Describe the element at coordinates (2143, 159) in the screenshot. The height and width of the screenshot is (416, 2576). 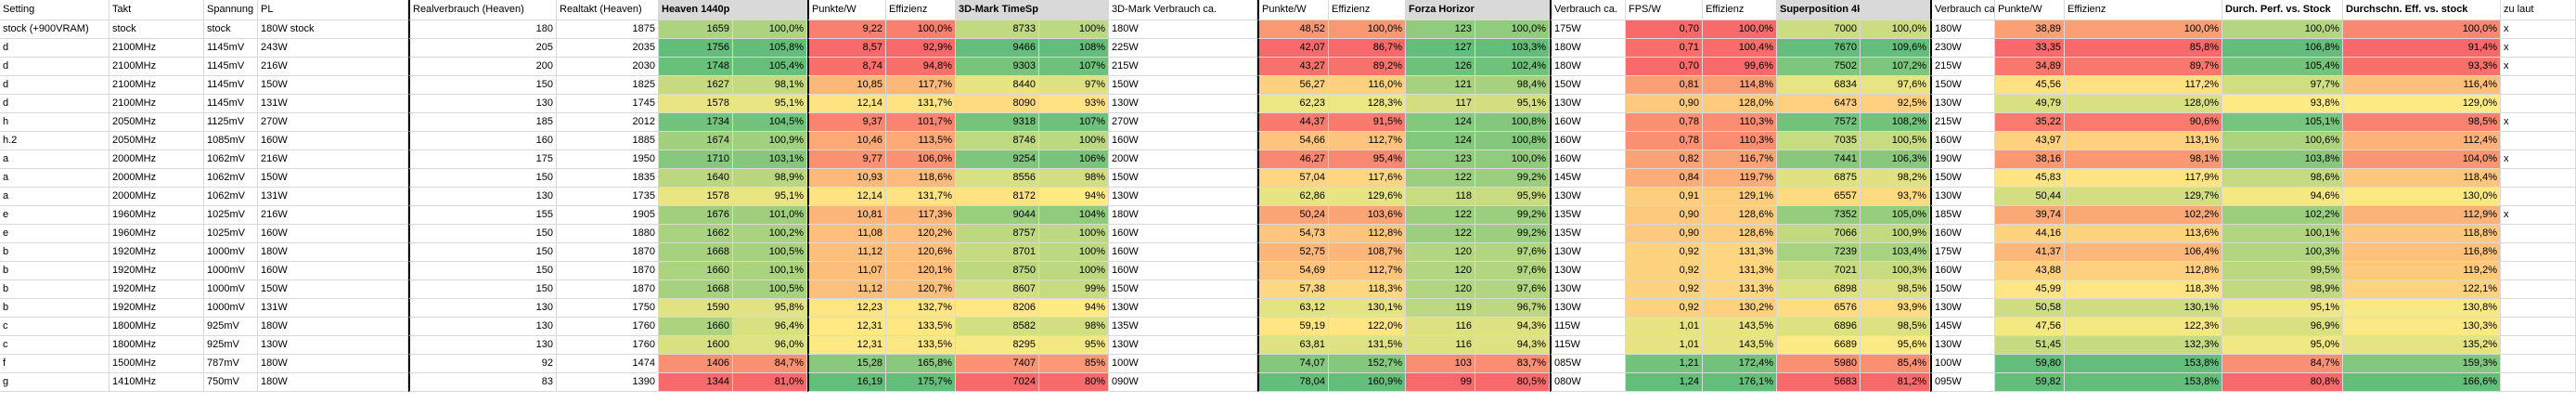
I see `table-cell: 98,1%` at that location.